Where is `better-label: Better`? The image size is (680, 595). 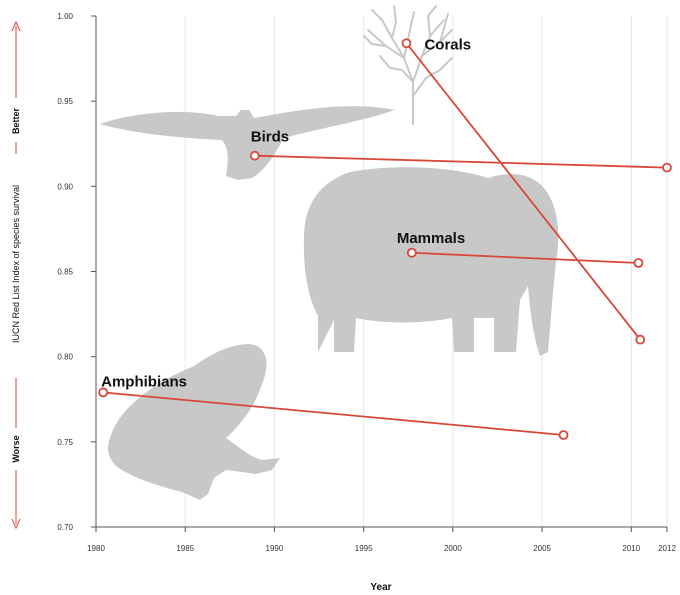 better-label: Better is located at coordinates (16, 121).